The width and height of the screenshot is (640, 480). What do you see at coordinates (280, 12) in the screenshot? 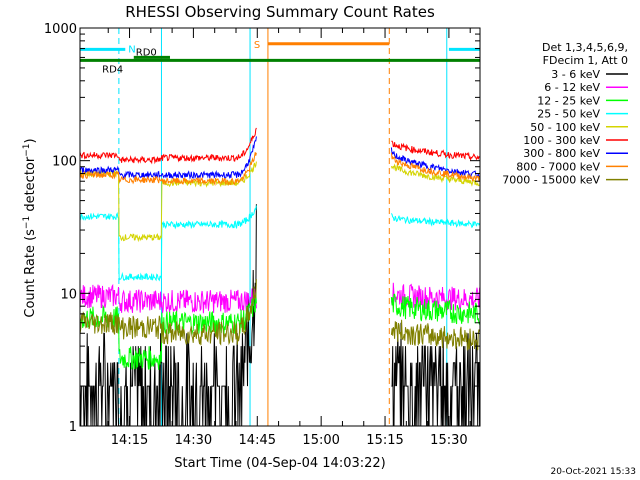
I see `chart-title: RHESSI Observing Summary Count Rates` at bounding box center [280, 12].